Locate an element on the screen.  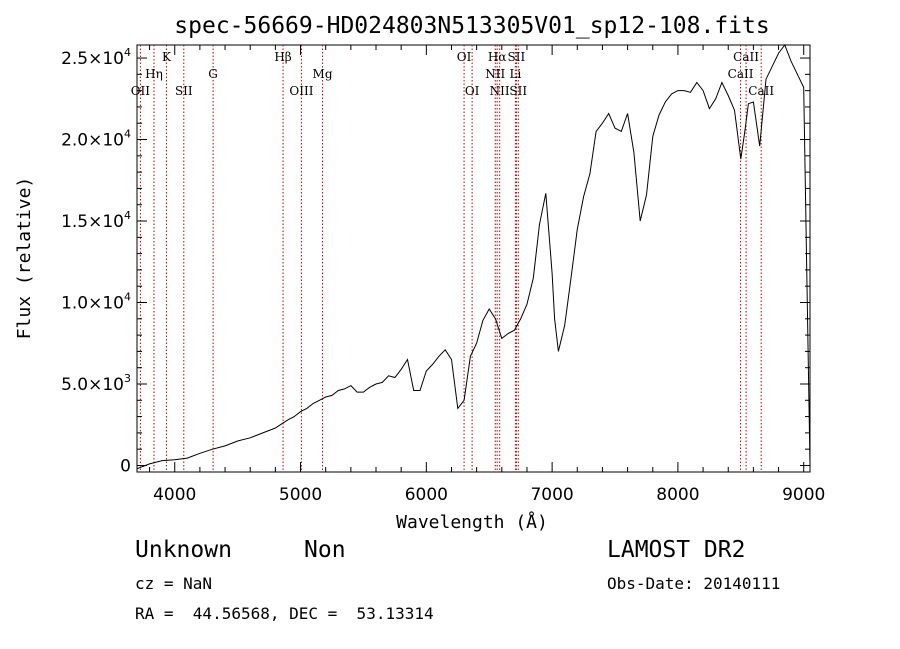
x-axis-label: Wavelength (Å) is located at coordinates (472, 522).